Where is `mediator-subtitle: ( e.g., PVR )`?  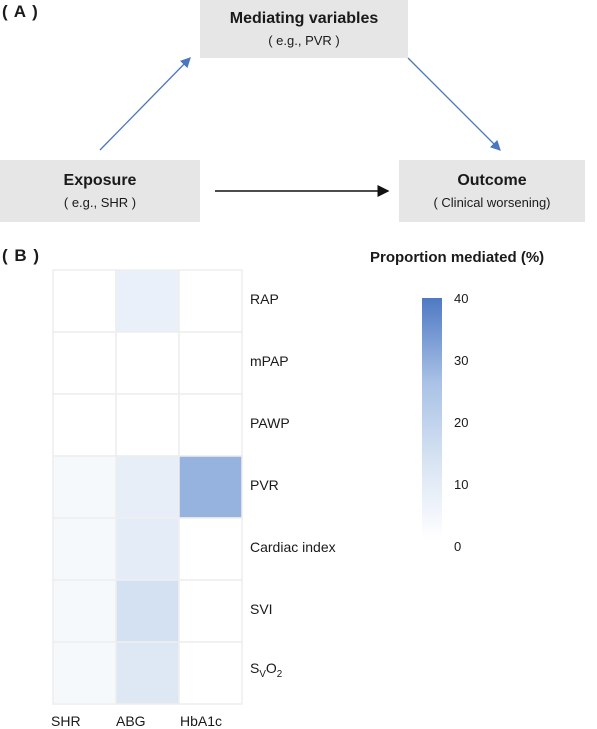 mediator-subtitle: ( e.g., PVR ) is located at coordinates (304, 40).